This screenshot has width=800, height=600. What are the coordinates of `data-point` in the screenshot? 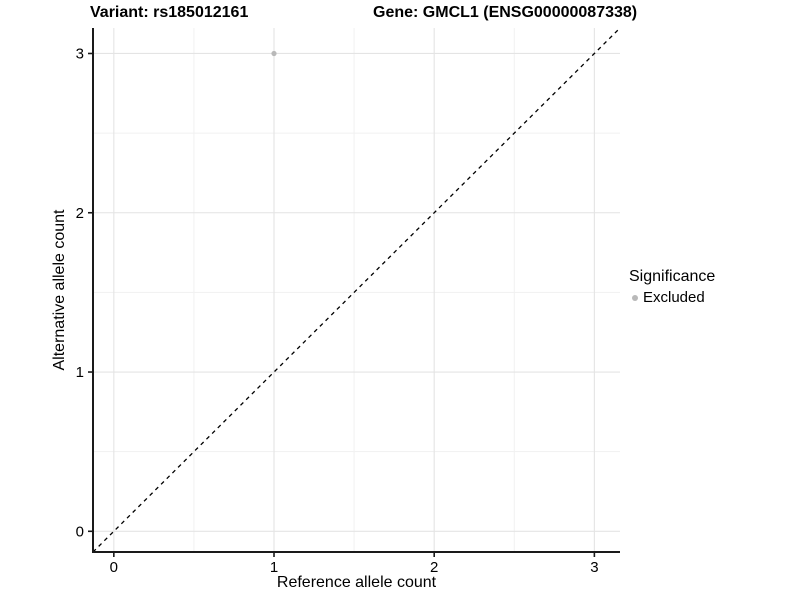 It's located at (274, 53).